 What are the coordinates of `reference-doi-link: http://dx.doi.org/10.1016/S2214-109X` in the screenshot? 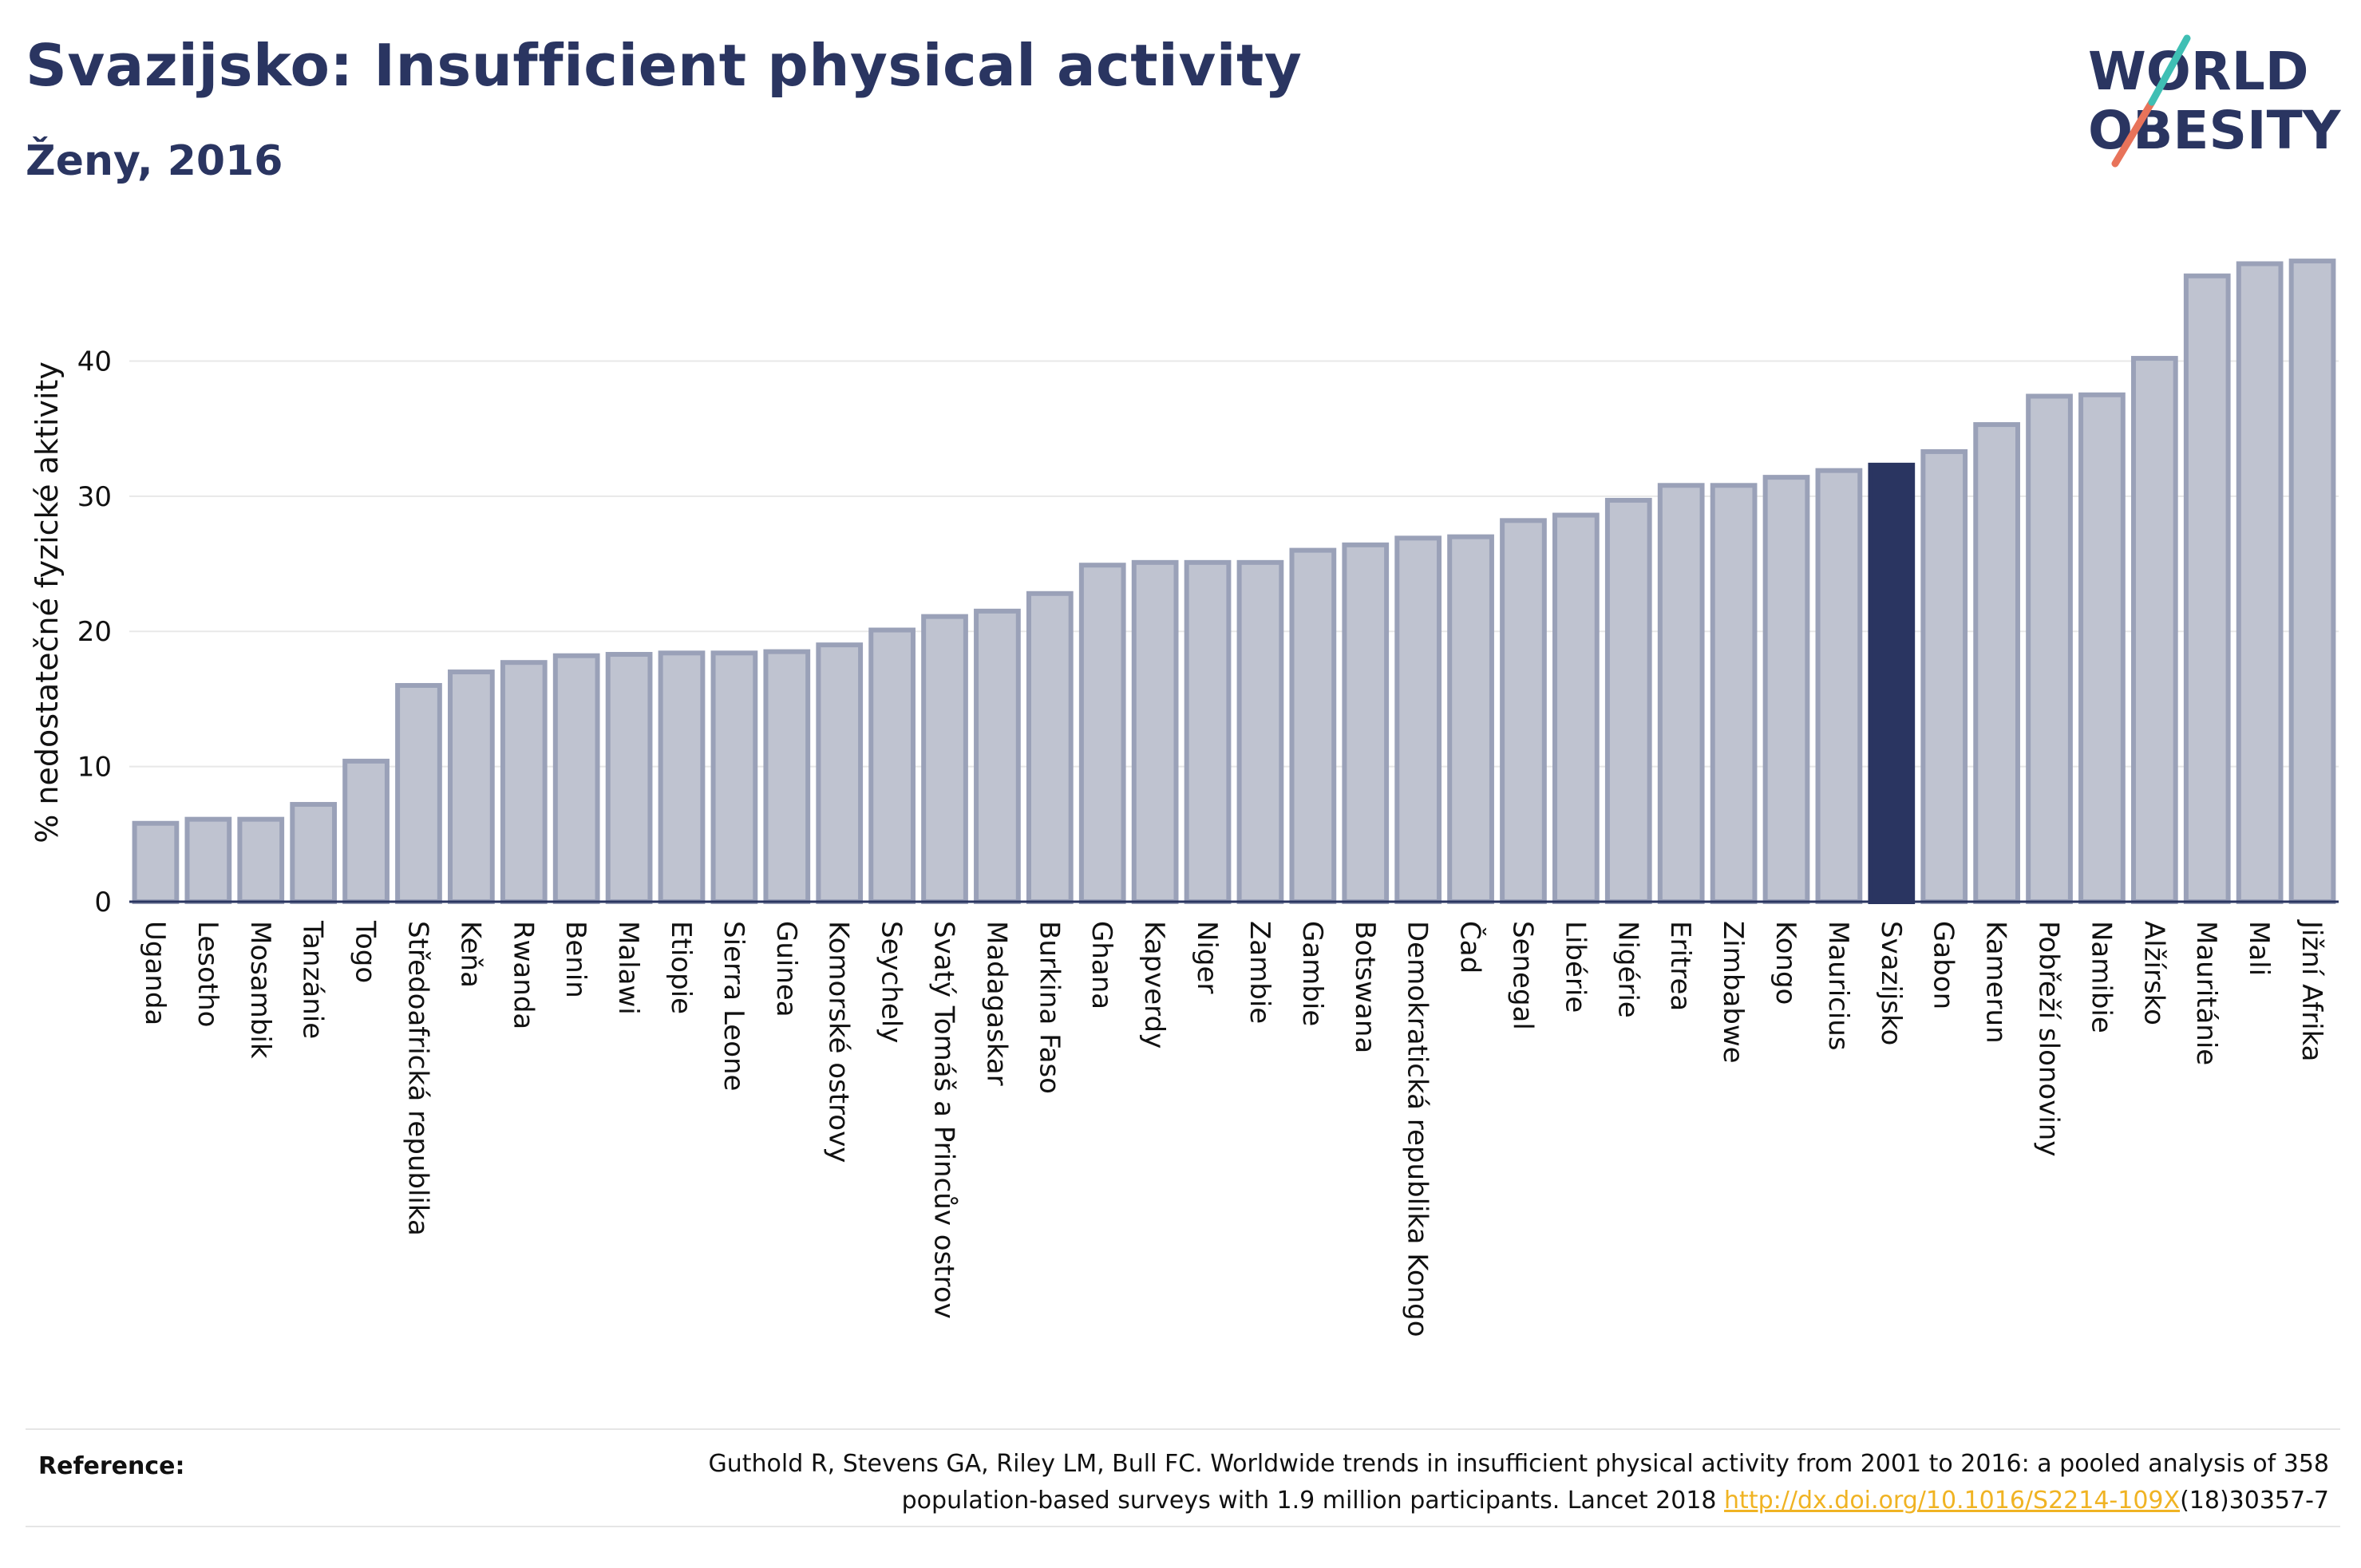 It's located at (1952, 1501).